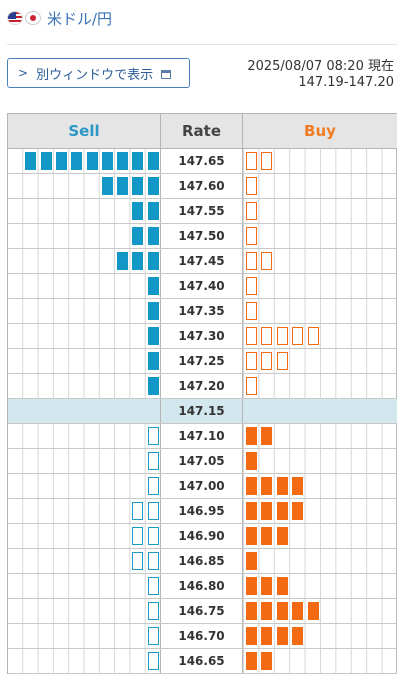  What do you see at coordinates (202, 286) in the screenshot?
I see `order-book-row: 147.40` at bounding box center [202, 286].